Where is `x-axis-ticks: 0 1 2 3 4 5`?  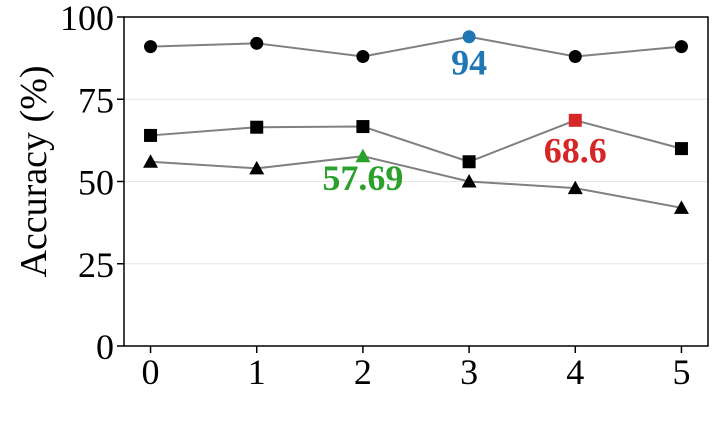 x-axis-ticks: 0 1 2 3 4 5 is located at coordinates (416, 369).